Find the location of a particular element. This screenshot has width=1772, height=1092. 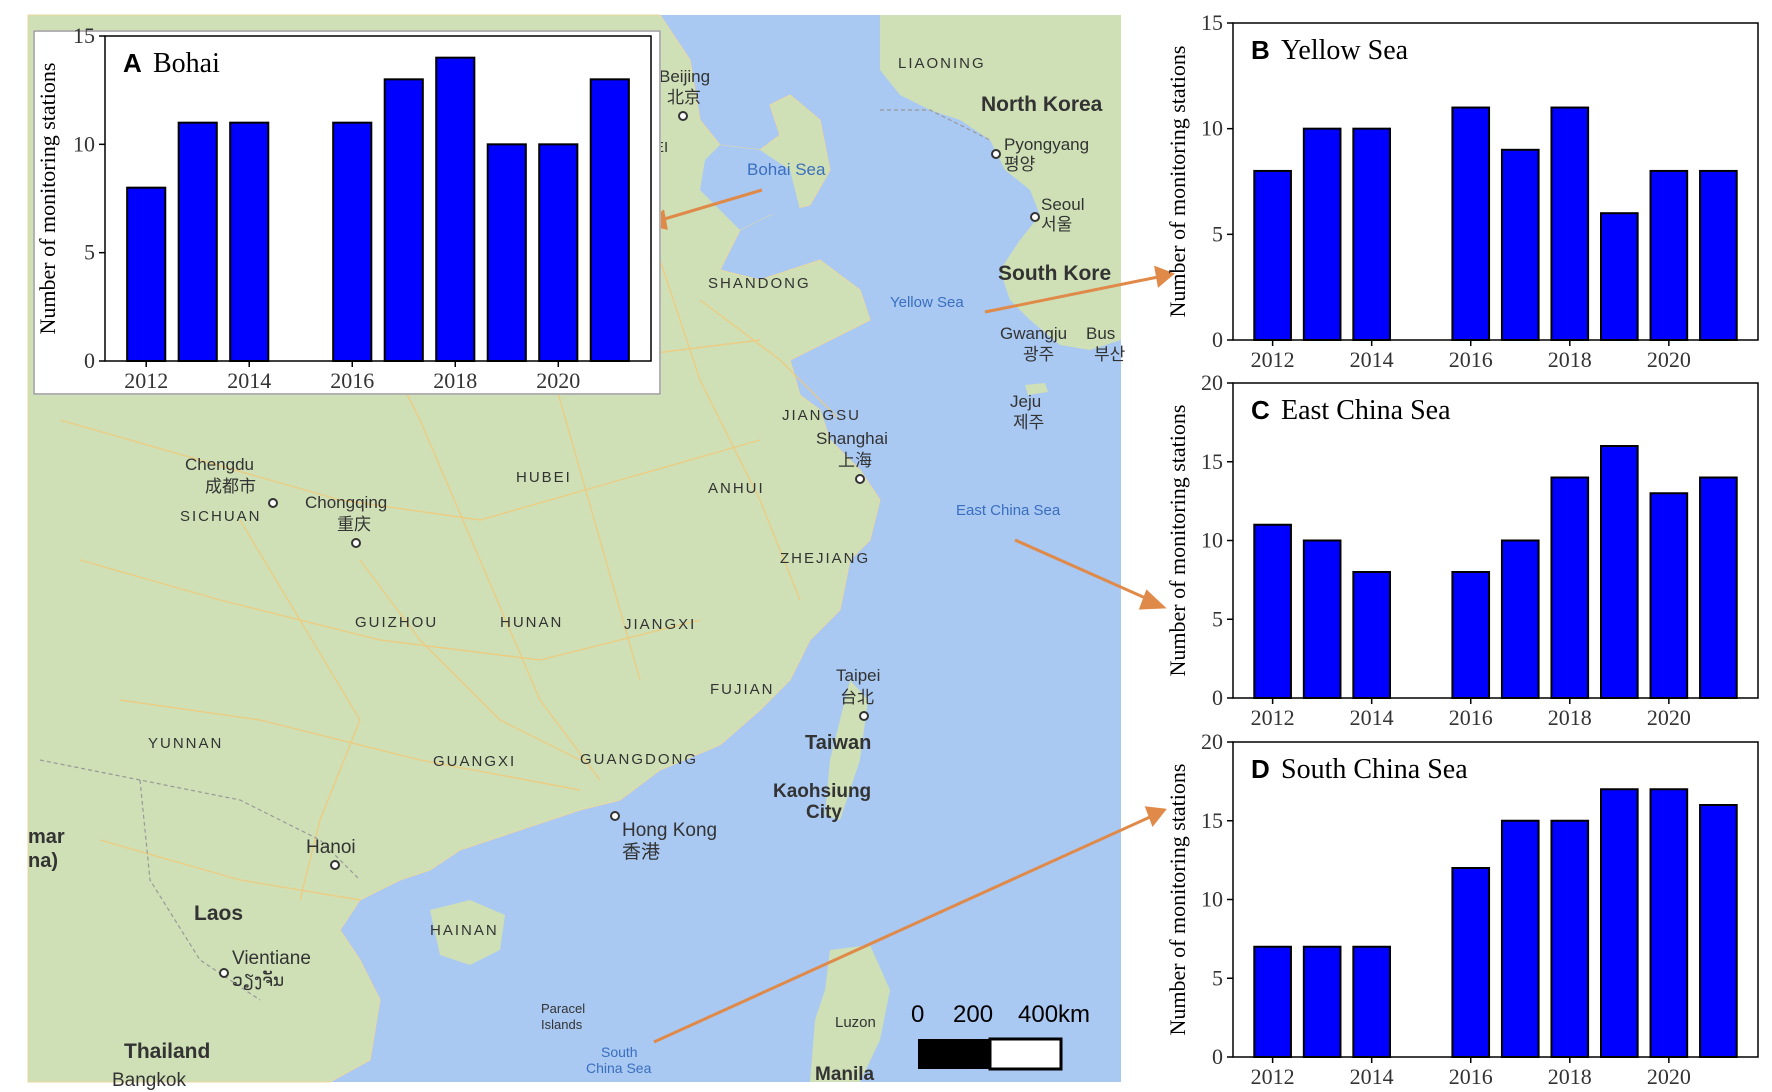

label-guangxi: GUANGXI is located at coordinates (474, 761).